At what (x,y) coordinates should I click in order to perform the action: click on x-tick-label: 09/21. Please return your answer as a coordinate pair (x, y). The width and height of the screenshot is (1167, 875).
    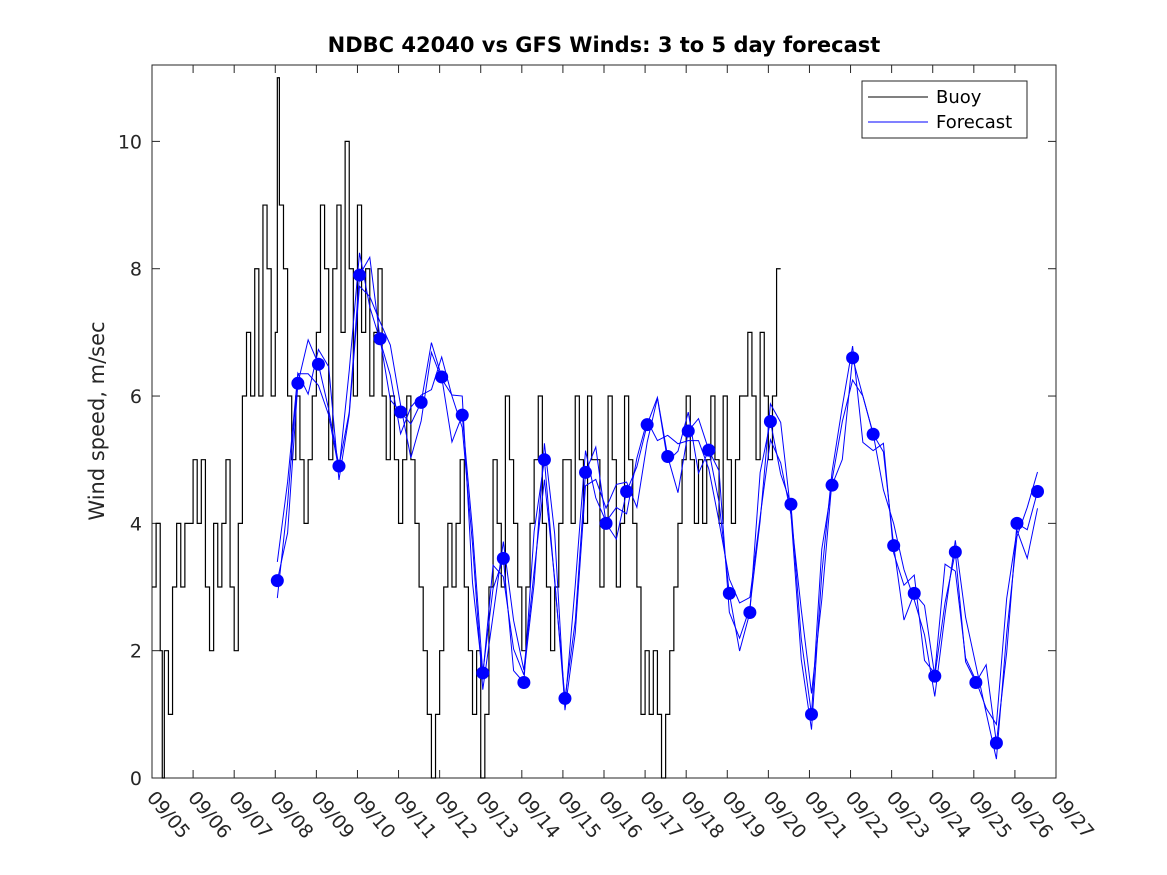
    Looking at the image, I should click on (826, 815).